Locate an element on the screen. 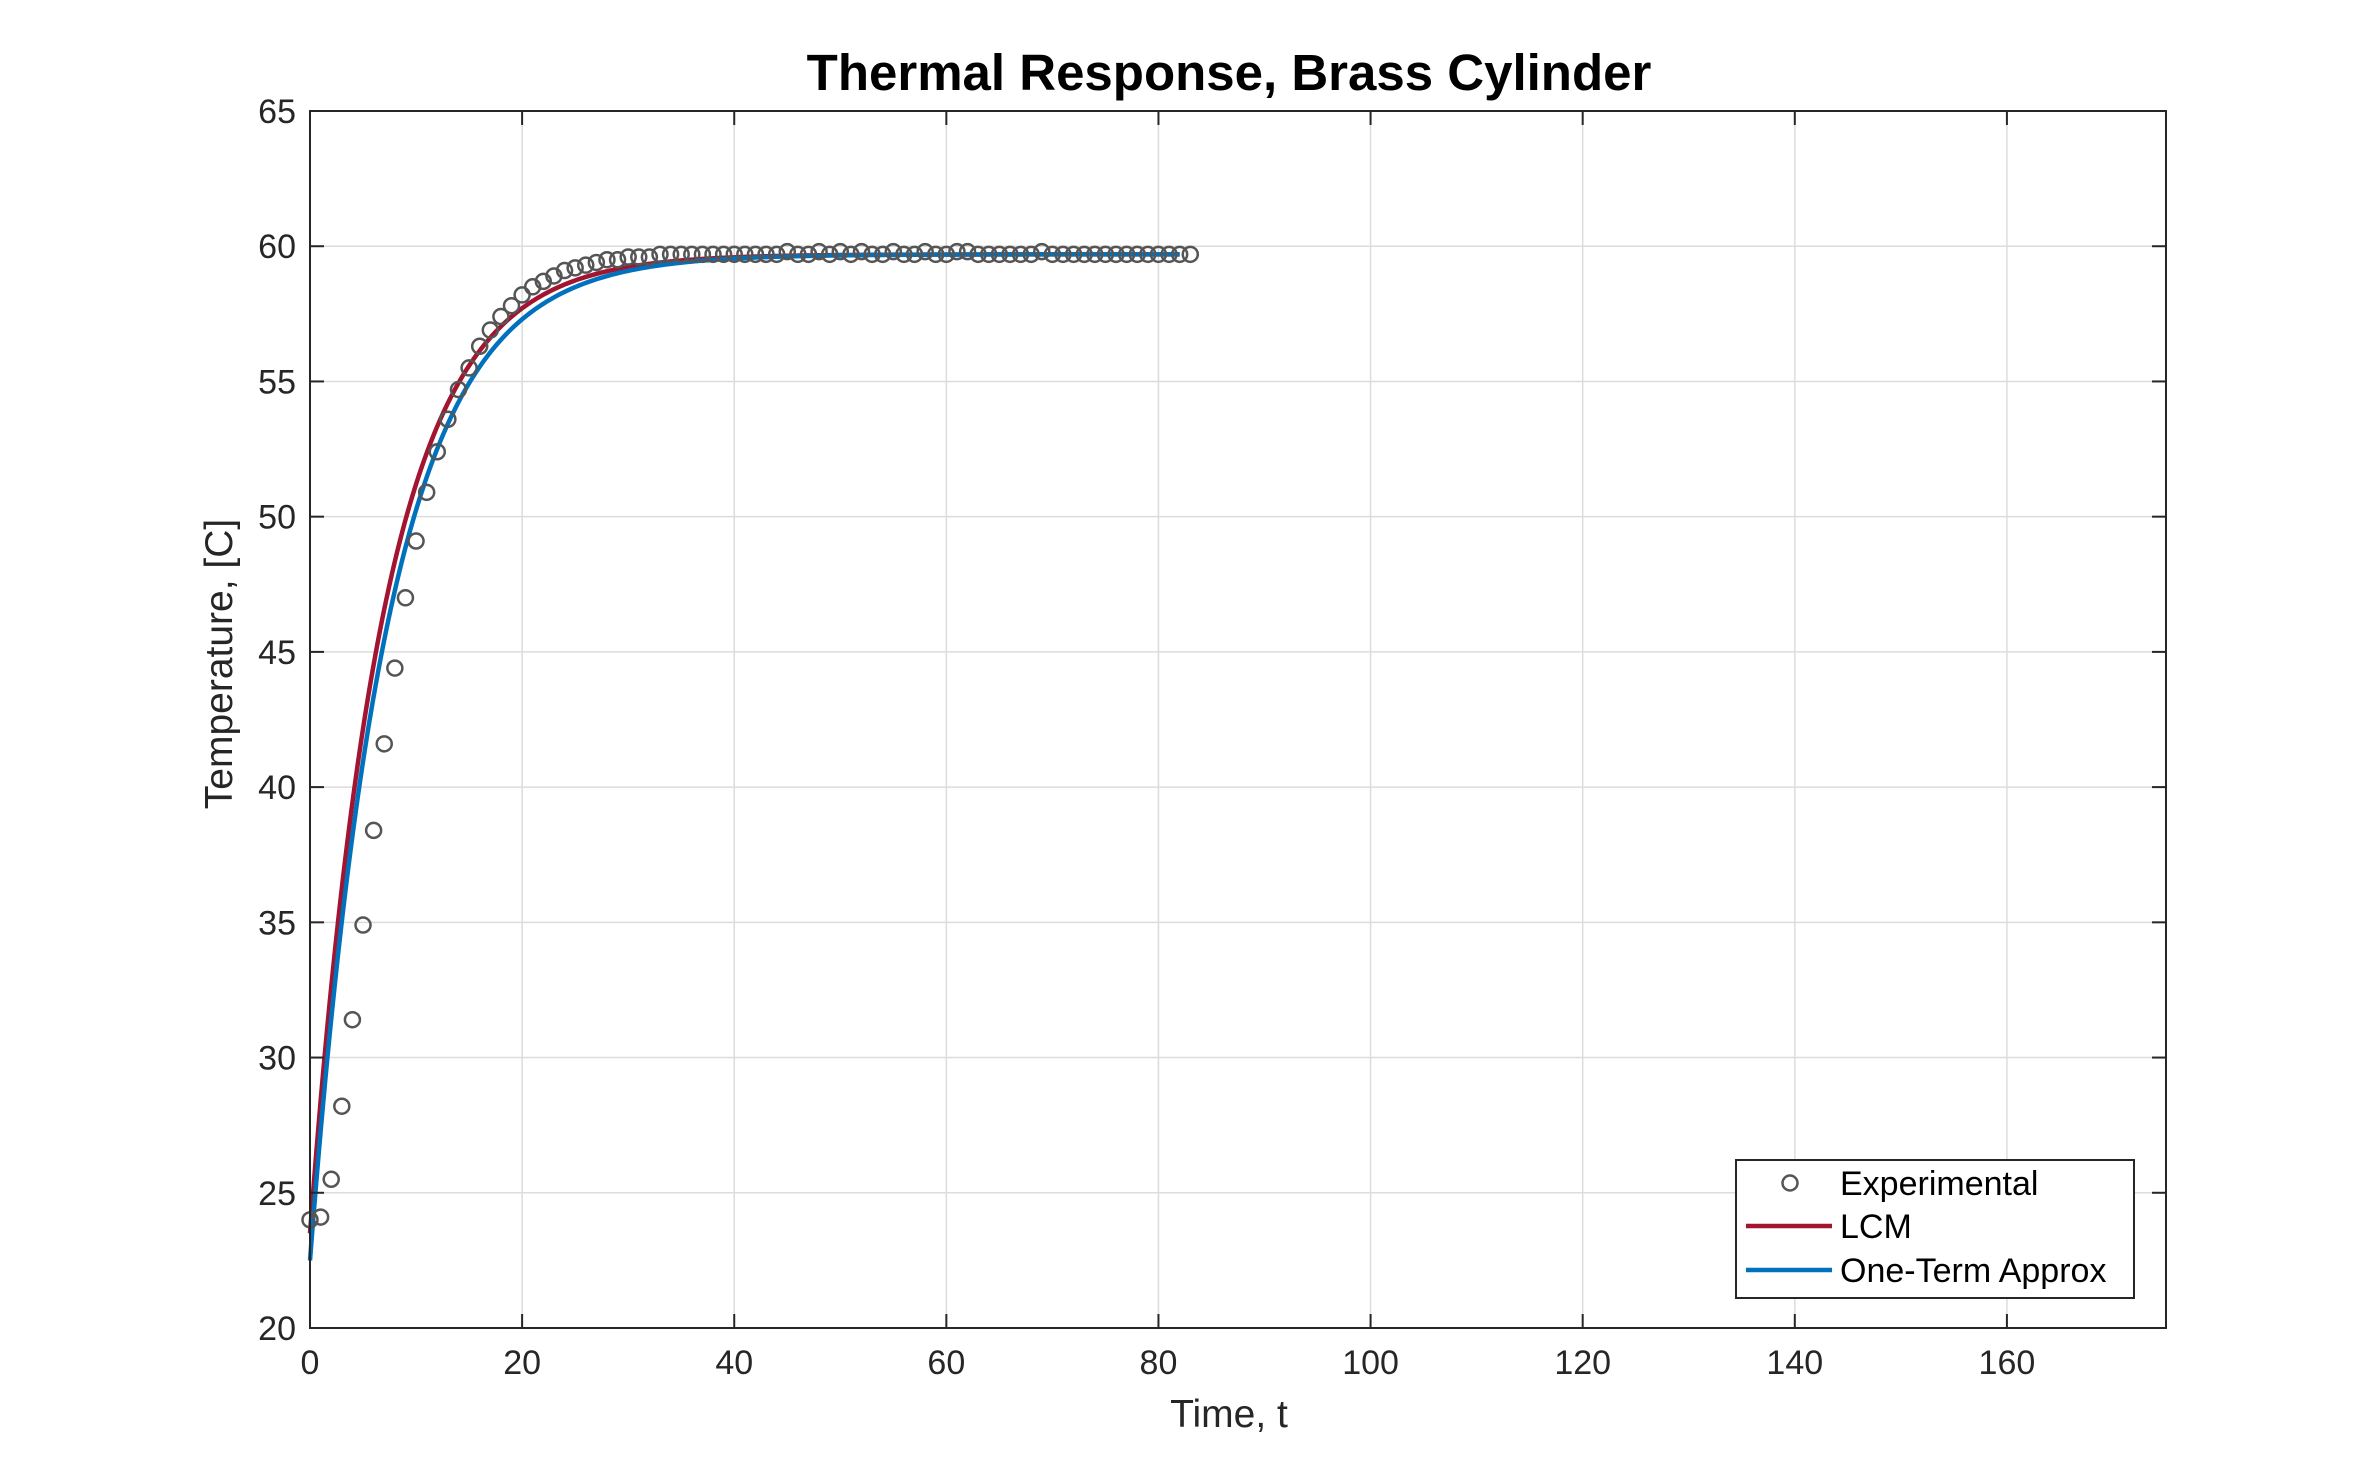  y-tick-label: 40 is located at coordinates (277, 788).